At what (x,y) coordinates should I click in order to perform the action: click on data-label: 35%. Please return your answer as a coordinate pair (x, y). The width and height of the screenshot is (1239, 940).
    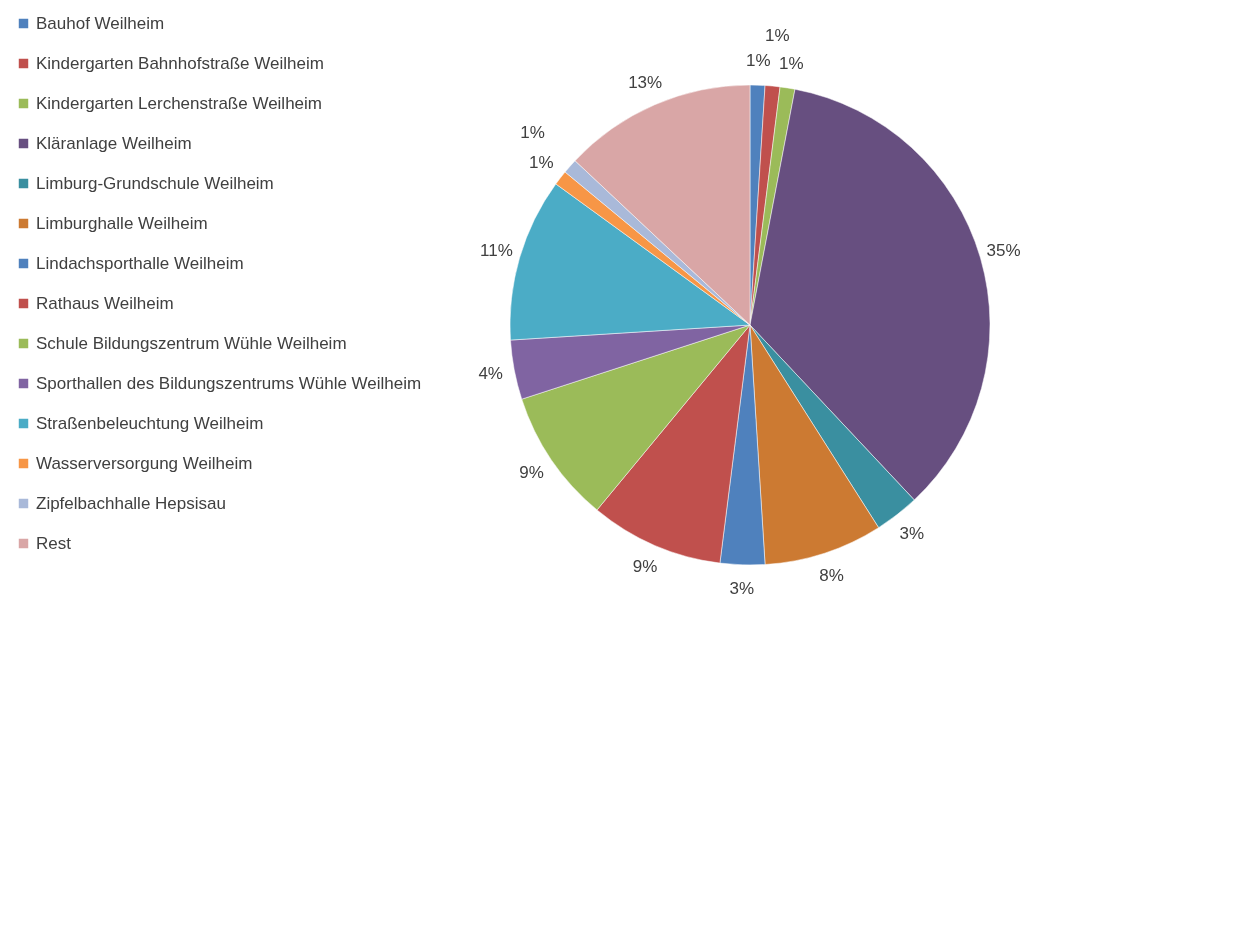
    Looking at the image, I should click on (1003, 251).